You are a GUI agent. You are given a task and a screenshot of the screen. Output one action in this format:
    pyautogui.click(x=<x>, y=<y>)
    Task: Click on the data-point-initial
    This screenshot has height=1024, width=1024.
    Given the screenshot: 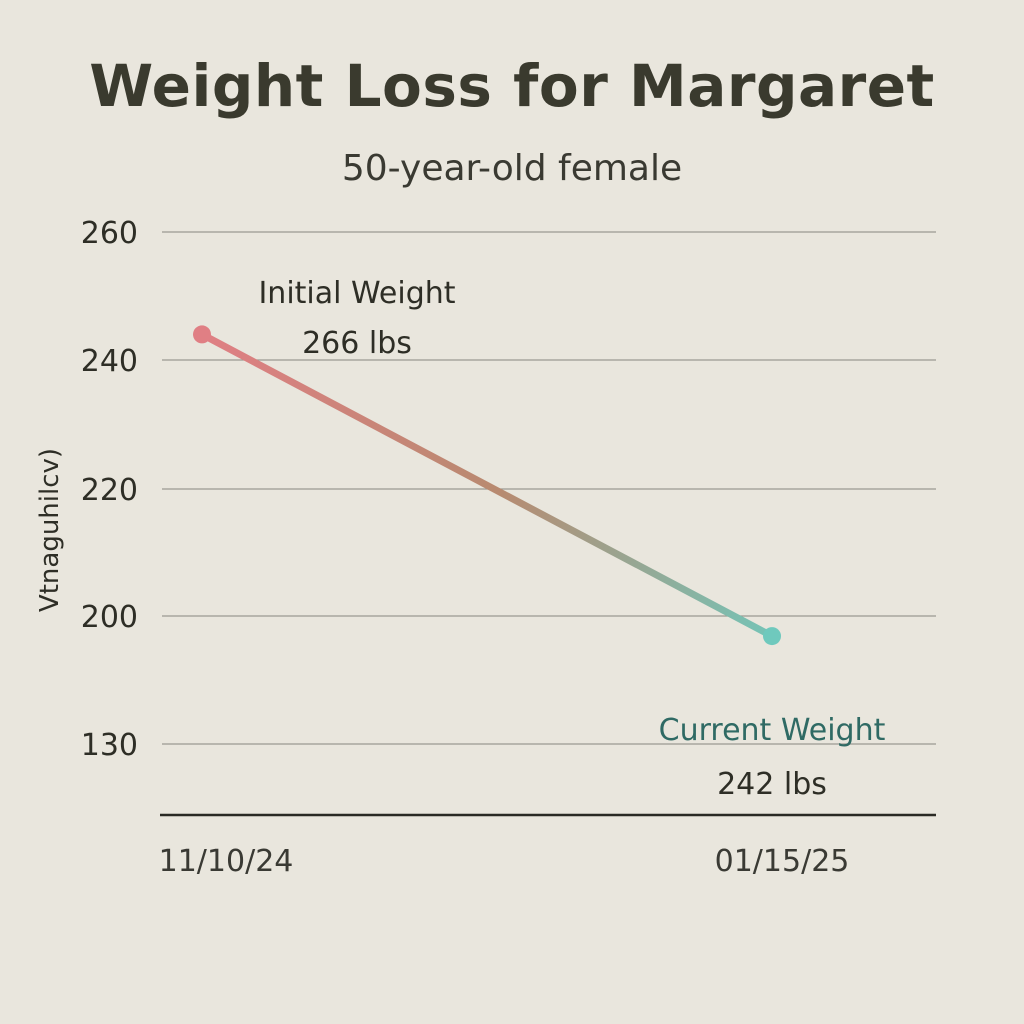 What is the action you would take?
    pyautogui.click(x=202, y=334)
    